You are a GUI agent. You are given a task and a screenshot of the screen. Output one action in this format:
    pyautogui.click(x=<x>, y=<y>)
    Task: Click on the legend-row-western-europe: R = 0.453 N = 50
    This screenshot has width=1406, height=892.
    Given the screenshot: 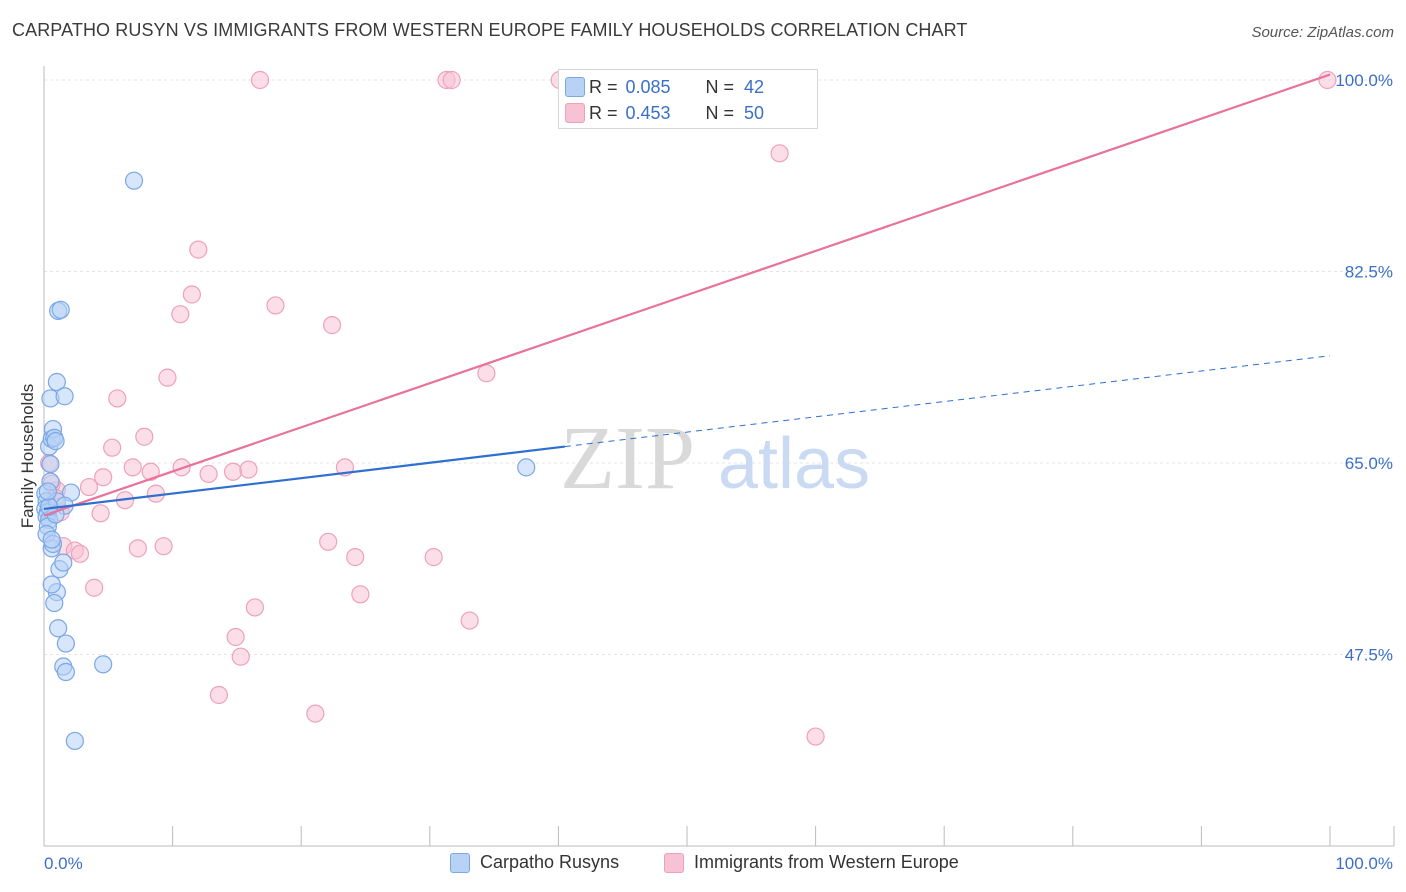 What is the action you would take?
    pyautogui.click(x=665, y=113)
    